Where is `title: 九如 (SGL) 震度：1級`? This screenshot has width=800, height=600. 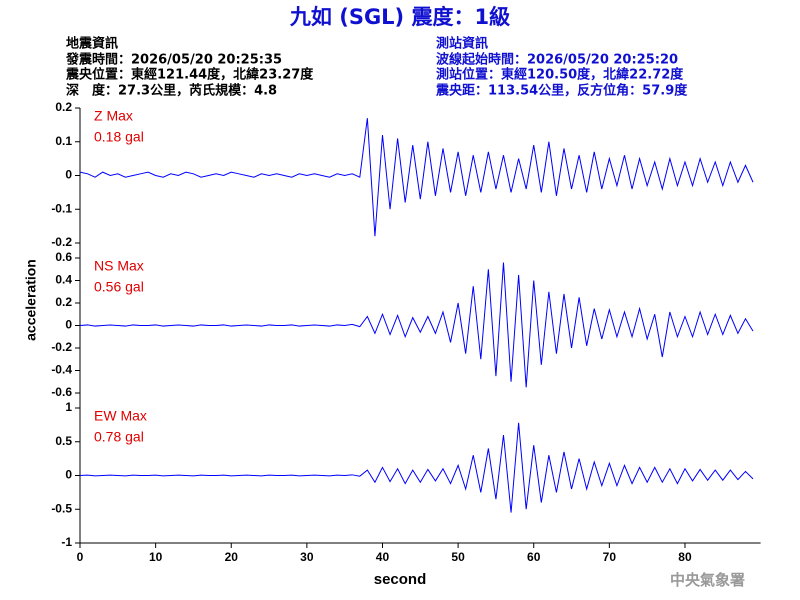
title: 九如 (SGL) 震度：1級 is located at coordinates (399, 17).